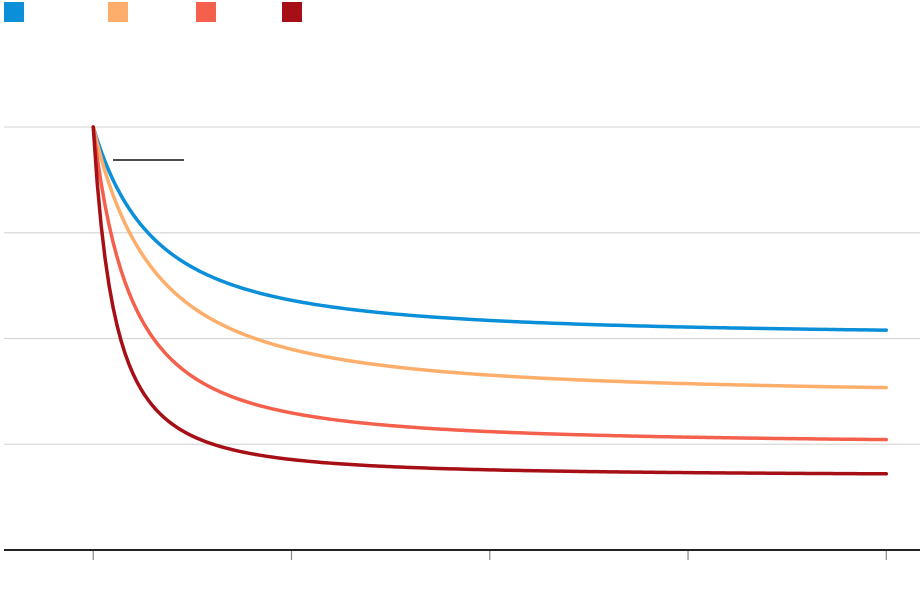 The height and width of the screenshot is (610, 920). I want to click on x-ticks, so click(489, 555).